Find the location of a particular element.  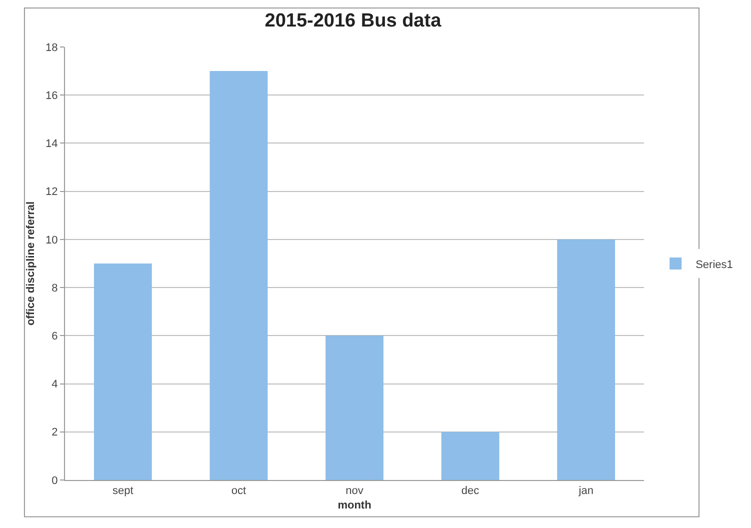

y-tick-label: 18 is located at coordinates (52, 48).